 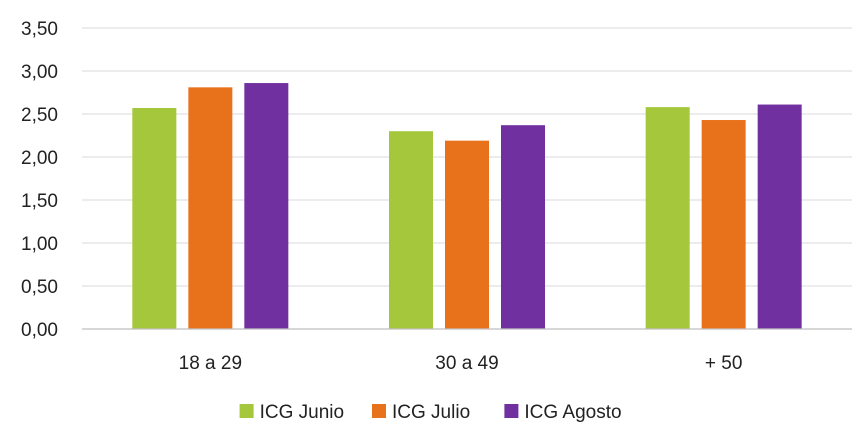 I want to click on y-tick-label: 3,00, so click(x=39, y=72).